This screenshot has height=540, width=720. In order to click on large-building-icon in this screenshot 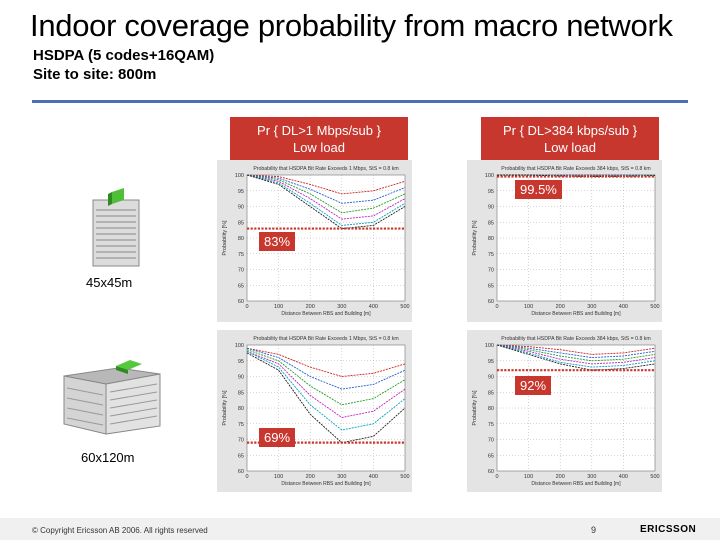, I will do `click(112, 397)`.